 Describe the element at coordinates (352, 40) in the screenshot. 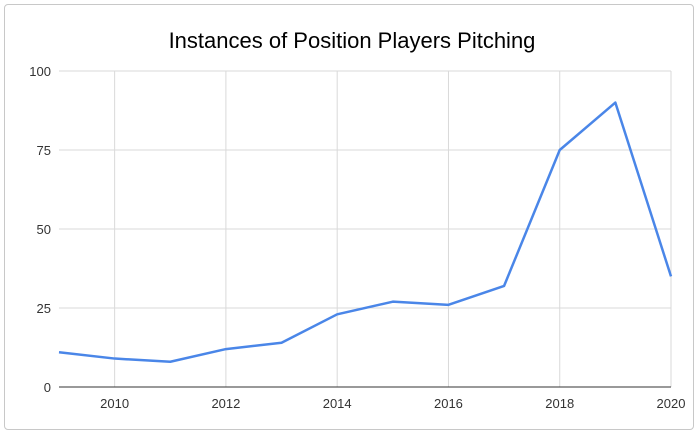

I see `chart-title: Instances of Position Players Pitching` at that location.